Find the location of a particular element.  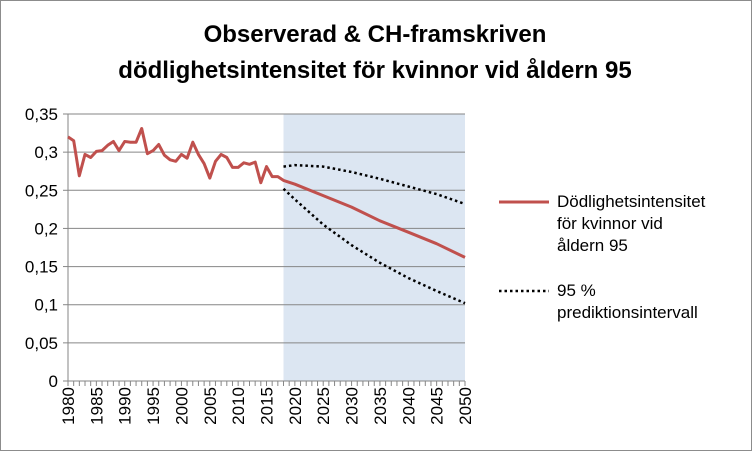

x-tick-label: 2020 is located at coordinates (295, 406).